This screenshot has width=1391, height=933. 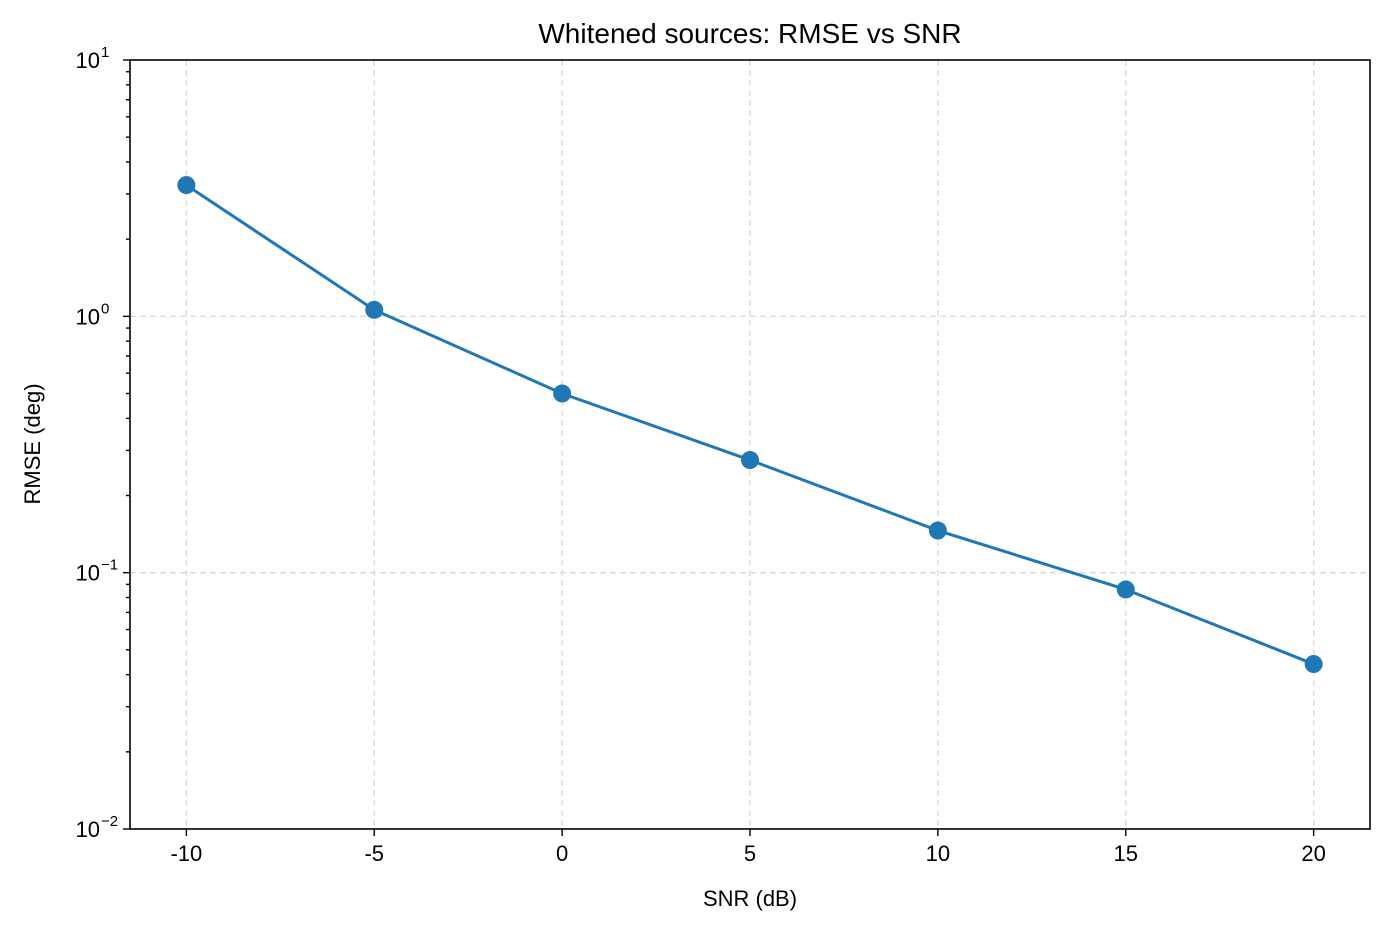 What do you see at coordinates (938, 853) in the screenshot?
I see `x-tick-label: 10` at bounding box center [938, 853].